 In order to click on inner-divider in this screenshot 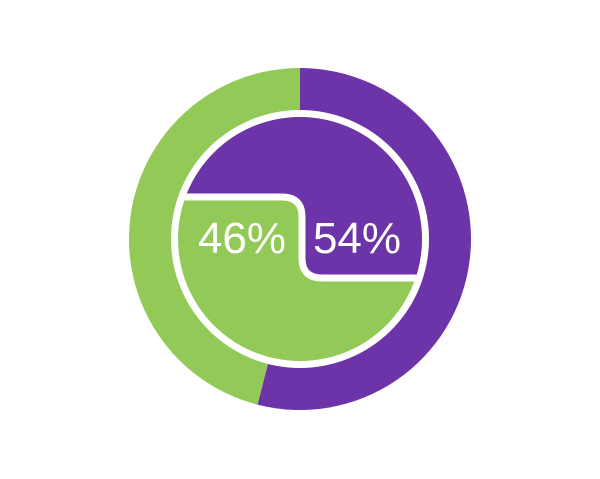, I will do `click(300, 237)`.